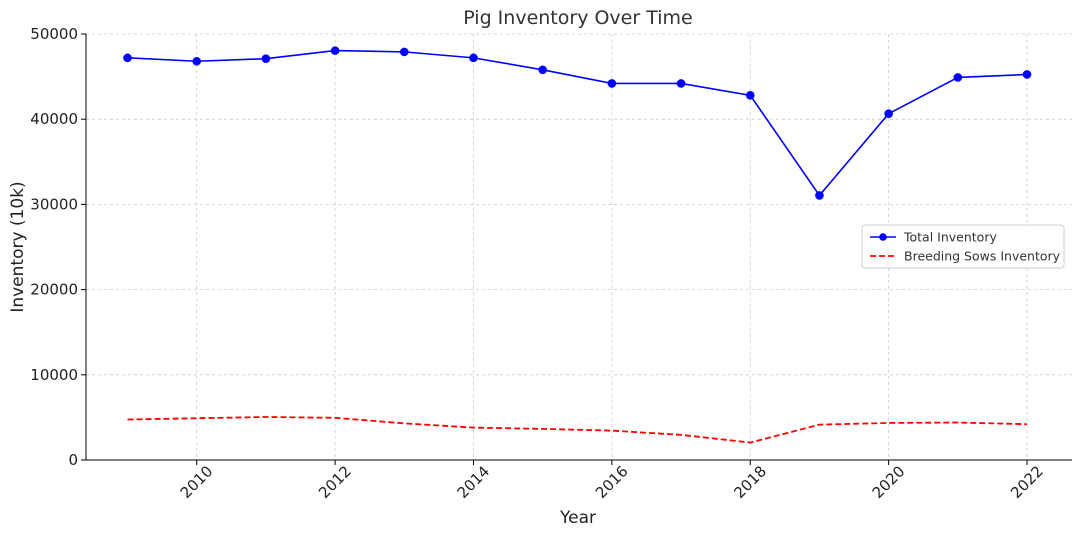 The image size is (1080, 535). What do you see at coordinates (950, 237) in the screenshot?
I see `legend-label: Total Inventory` at bounding box center [950, 237].